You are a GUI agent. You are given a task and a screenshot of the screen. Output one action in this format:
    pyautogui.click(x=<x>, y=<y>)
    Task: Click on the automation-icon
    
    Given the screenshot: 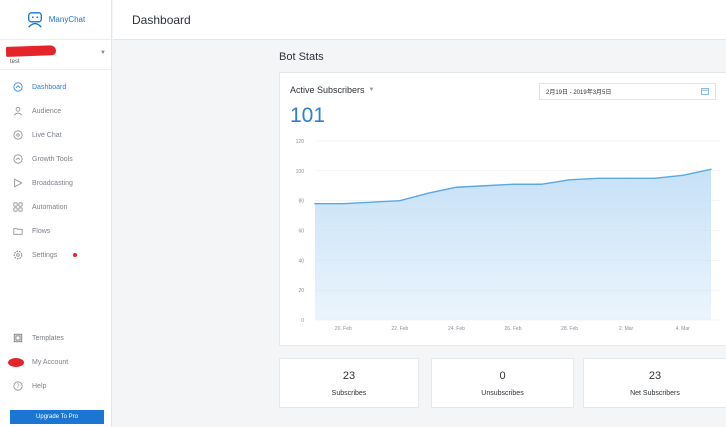 What is the action you would take?
    pyautogui.click(x=18, y=207)
    